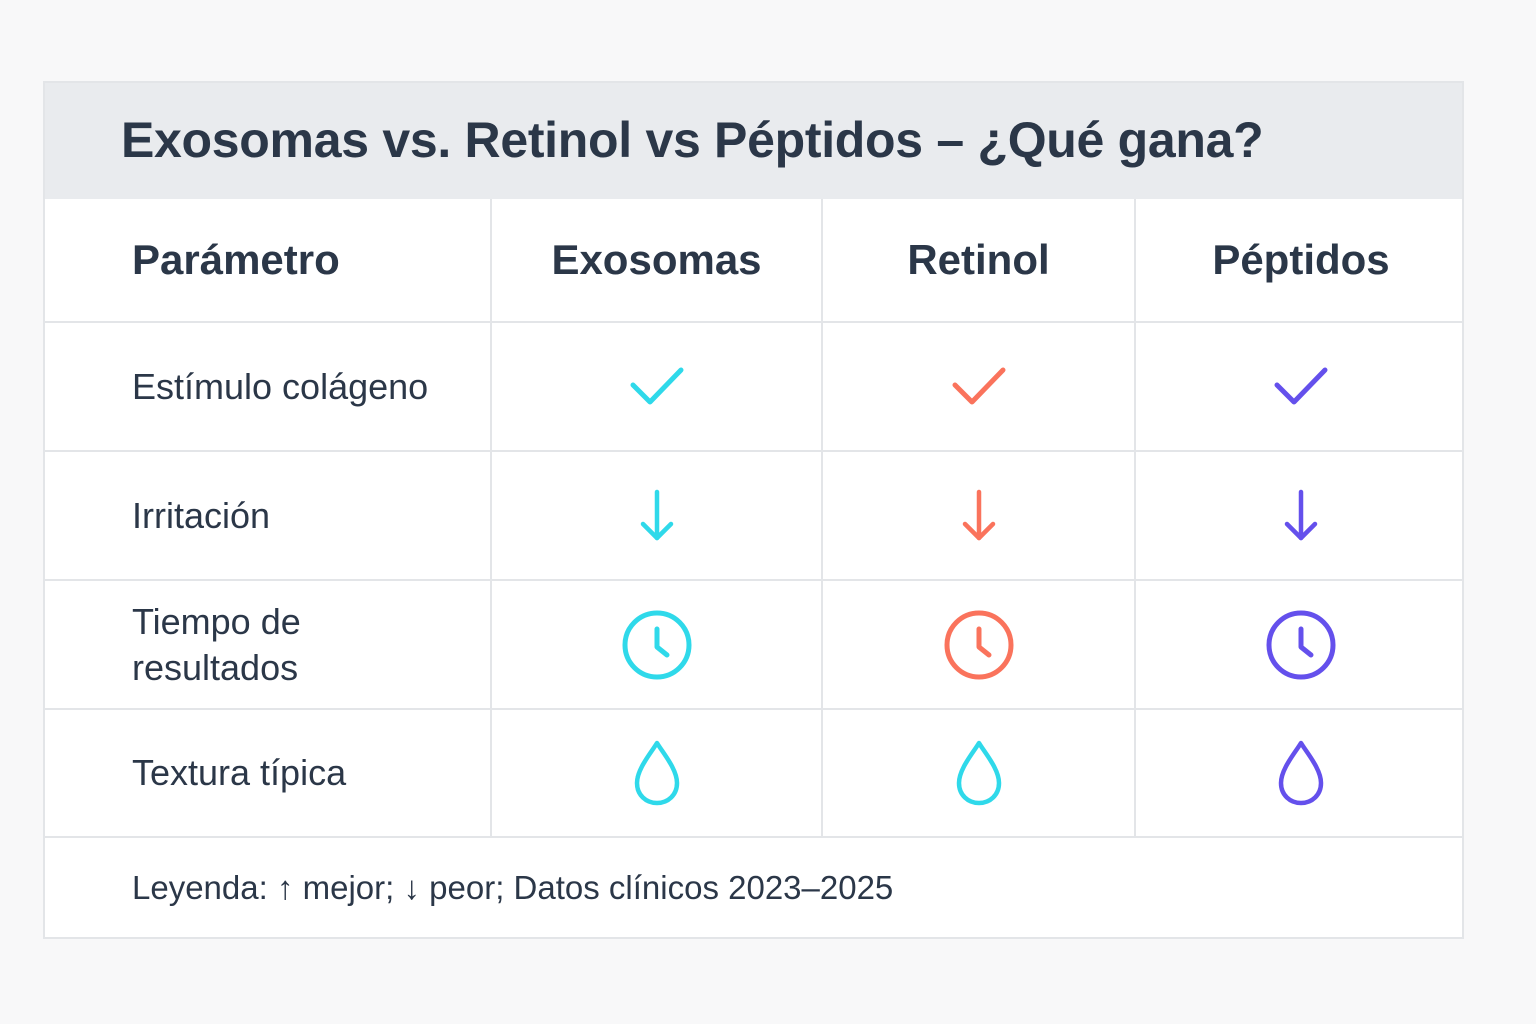  I want to click on column-header-peptidos: Péptidos, so click(1301, 259).